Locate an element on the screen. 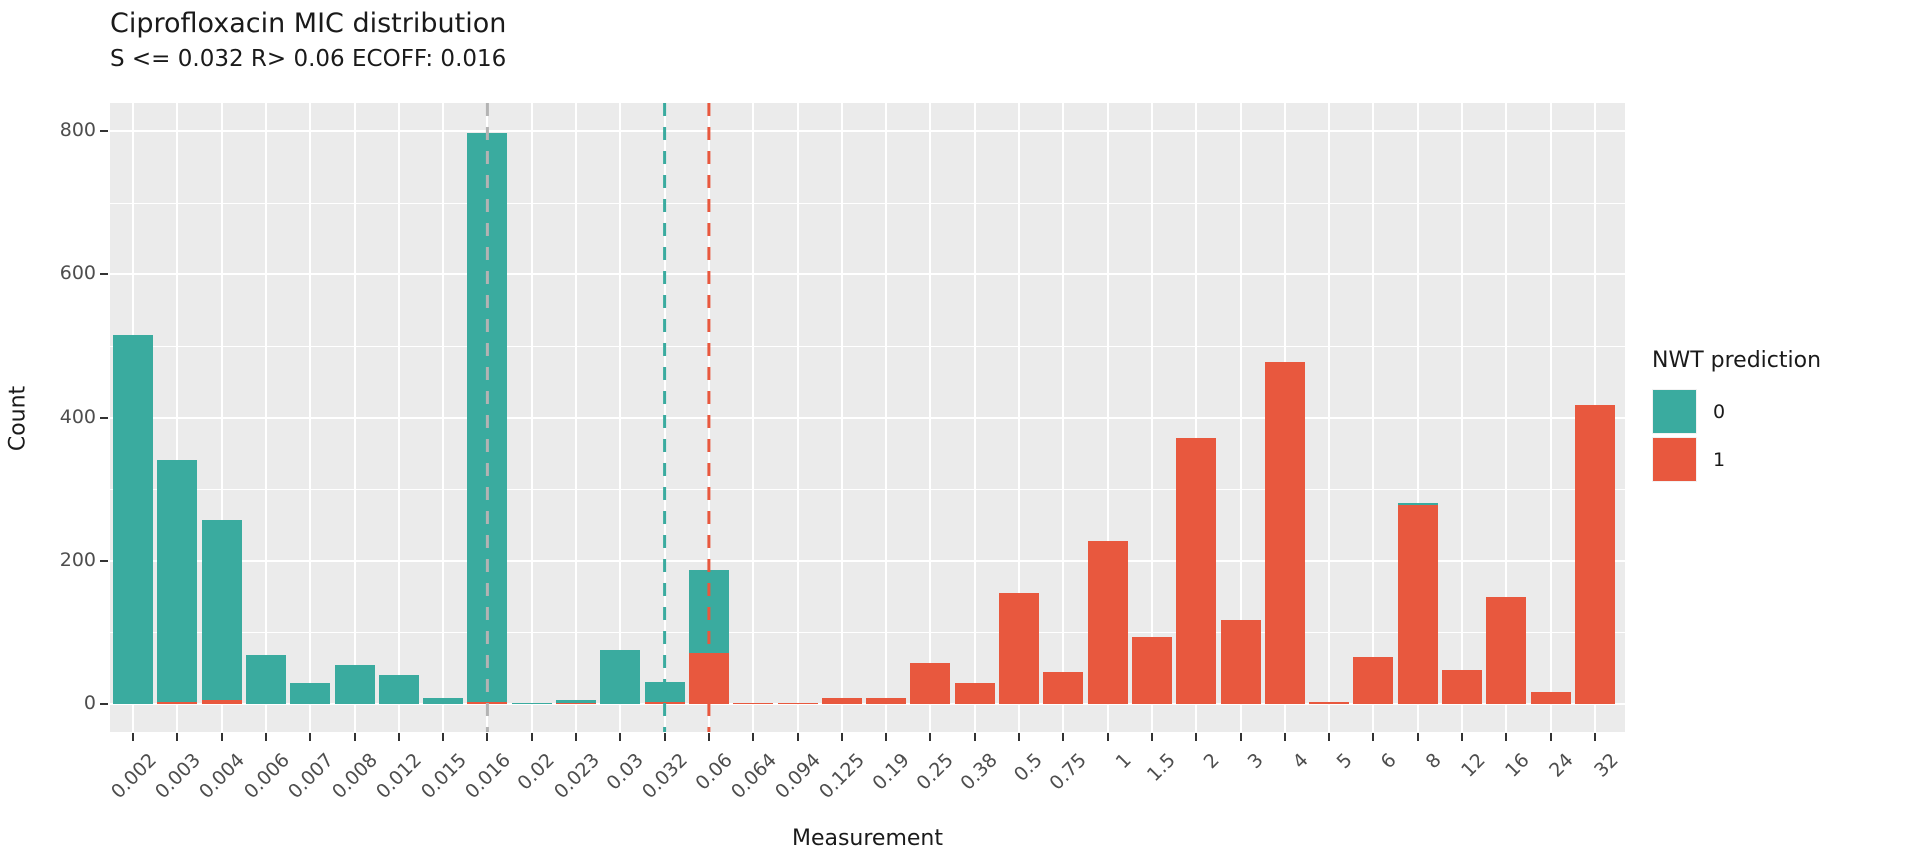 The image size is (1920, 865). x-tick-label: 24 is located at coordinates (1562, 765).